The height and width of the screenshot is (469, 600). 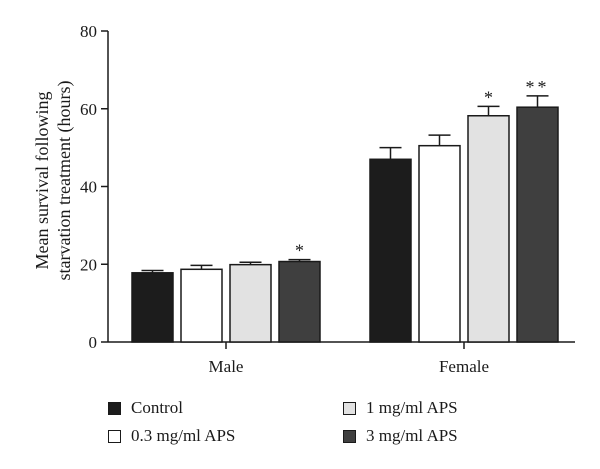 I want to click on x-category-label: Female, so click(x=464, y=366).